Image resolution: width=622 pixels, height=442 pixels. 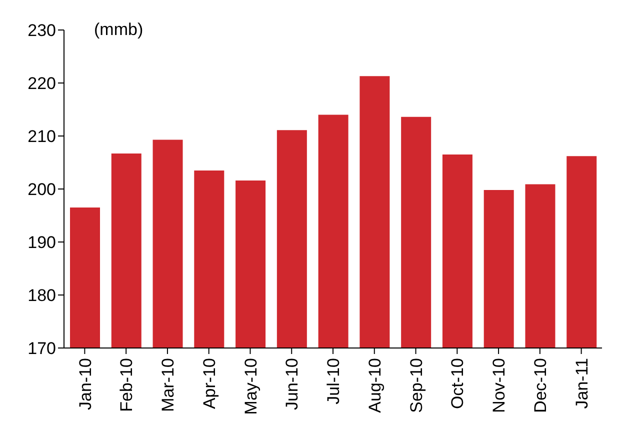 What do you see at coordinates (334, 381) in the screenshot?
I see `x-tick-label: Jul-10` at bounding box center [334, 381].